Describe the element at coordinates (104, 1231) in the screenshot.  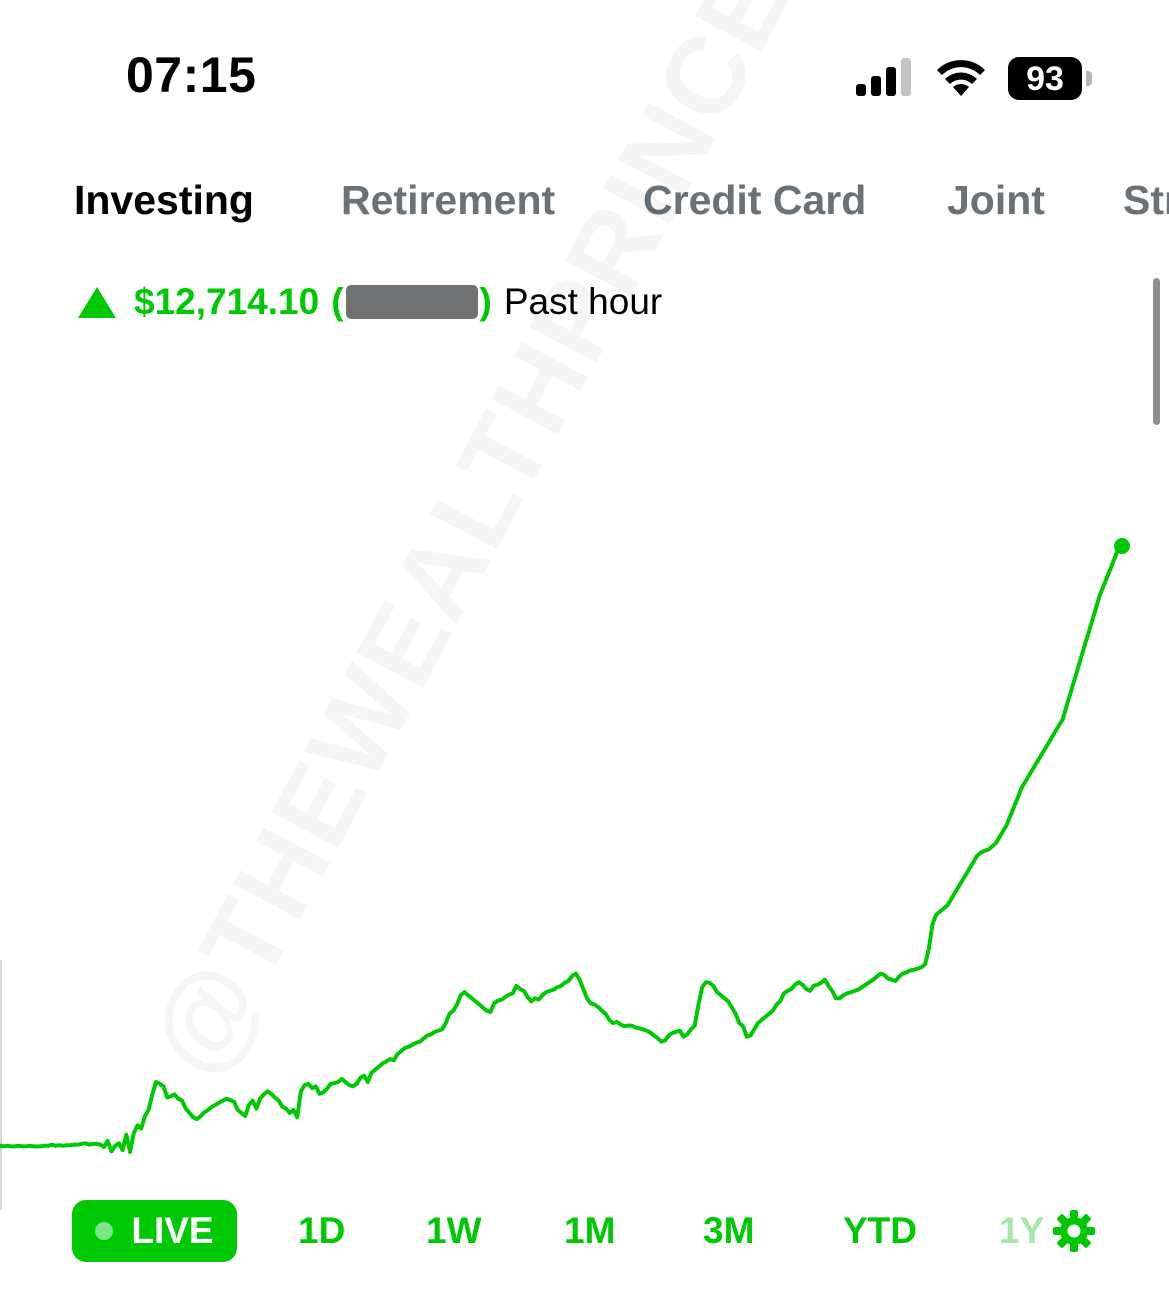
I see `live-dot-icon` at that location.